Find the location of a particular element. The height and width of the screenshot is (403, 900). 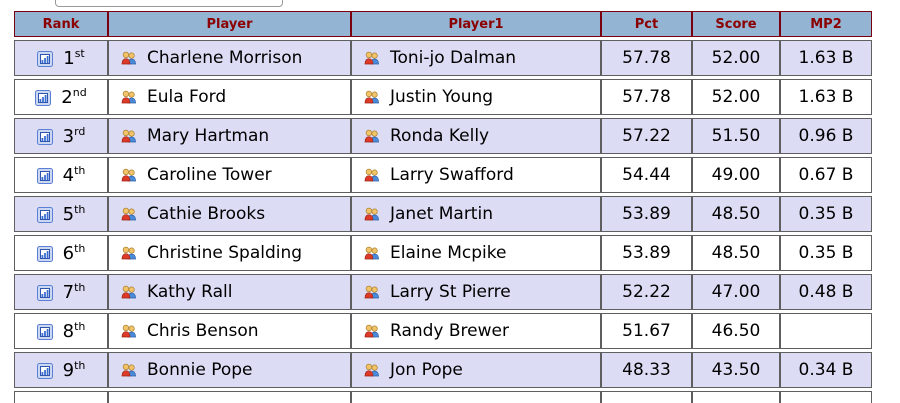

mp2-cell: 0.67 B is located at coordinates (826, 175).